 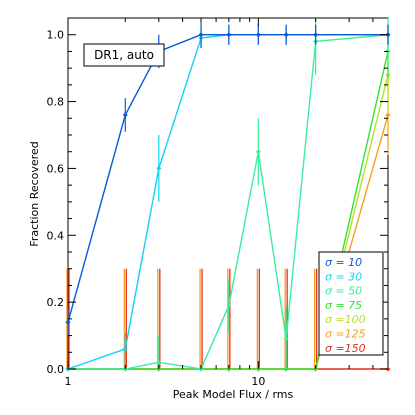 I want to click on legend-entry-3: σ = 75, so click(x=343, y=305).